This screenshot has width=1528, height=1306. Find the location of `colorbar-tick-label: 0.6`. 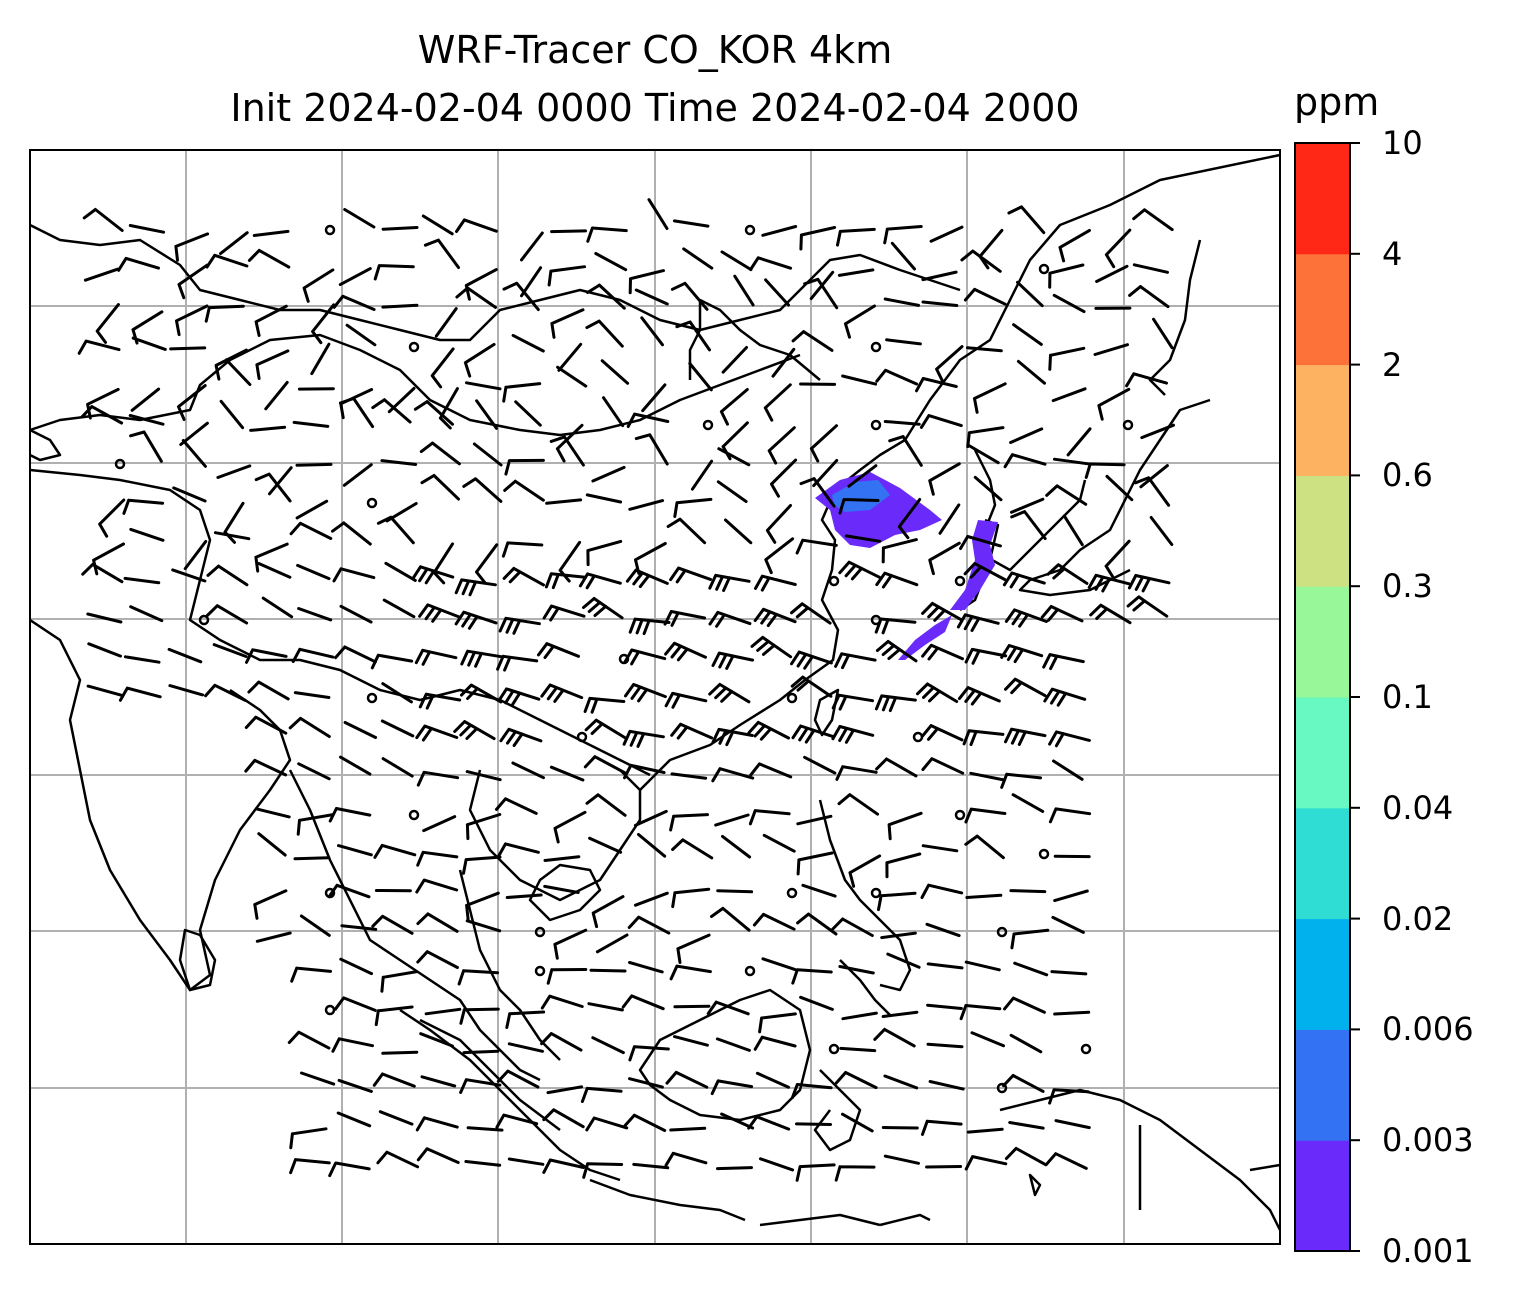

colorbar-tick-label: 0.6 is located at coordinates (1407, 475).